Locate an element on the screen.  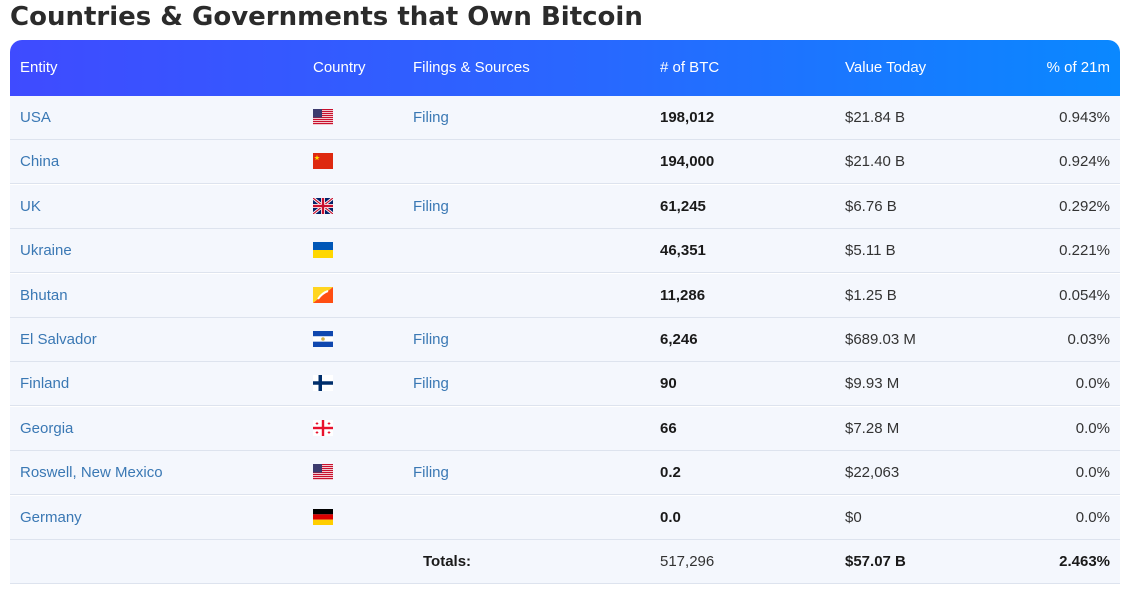
pct-of-21m: 0.292% is located at coordinates (1084, 206).